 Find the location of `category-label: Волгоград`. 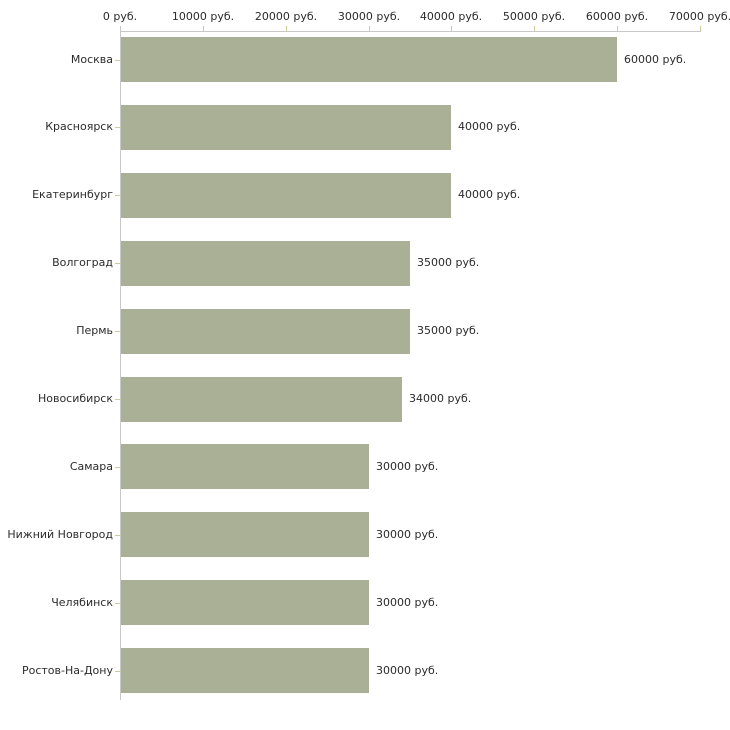

category-label: Волгоград is located at coordinates (82, 262).